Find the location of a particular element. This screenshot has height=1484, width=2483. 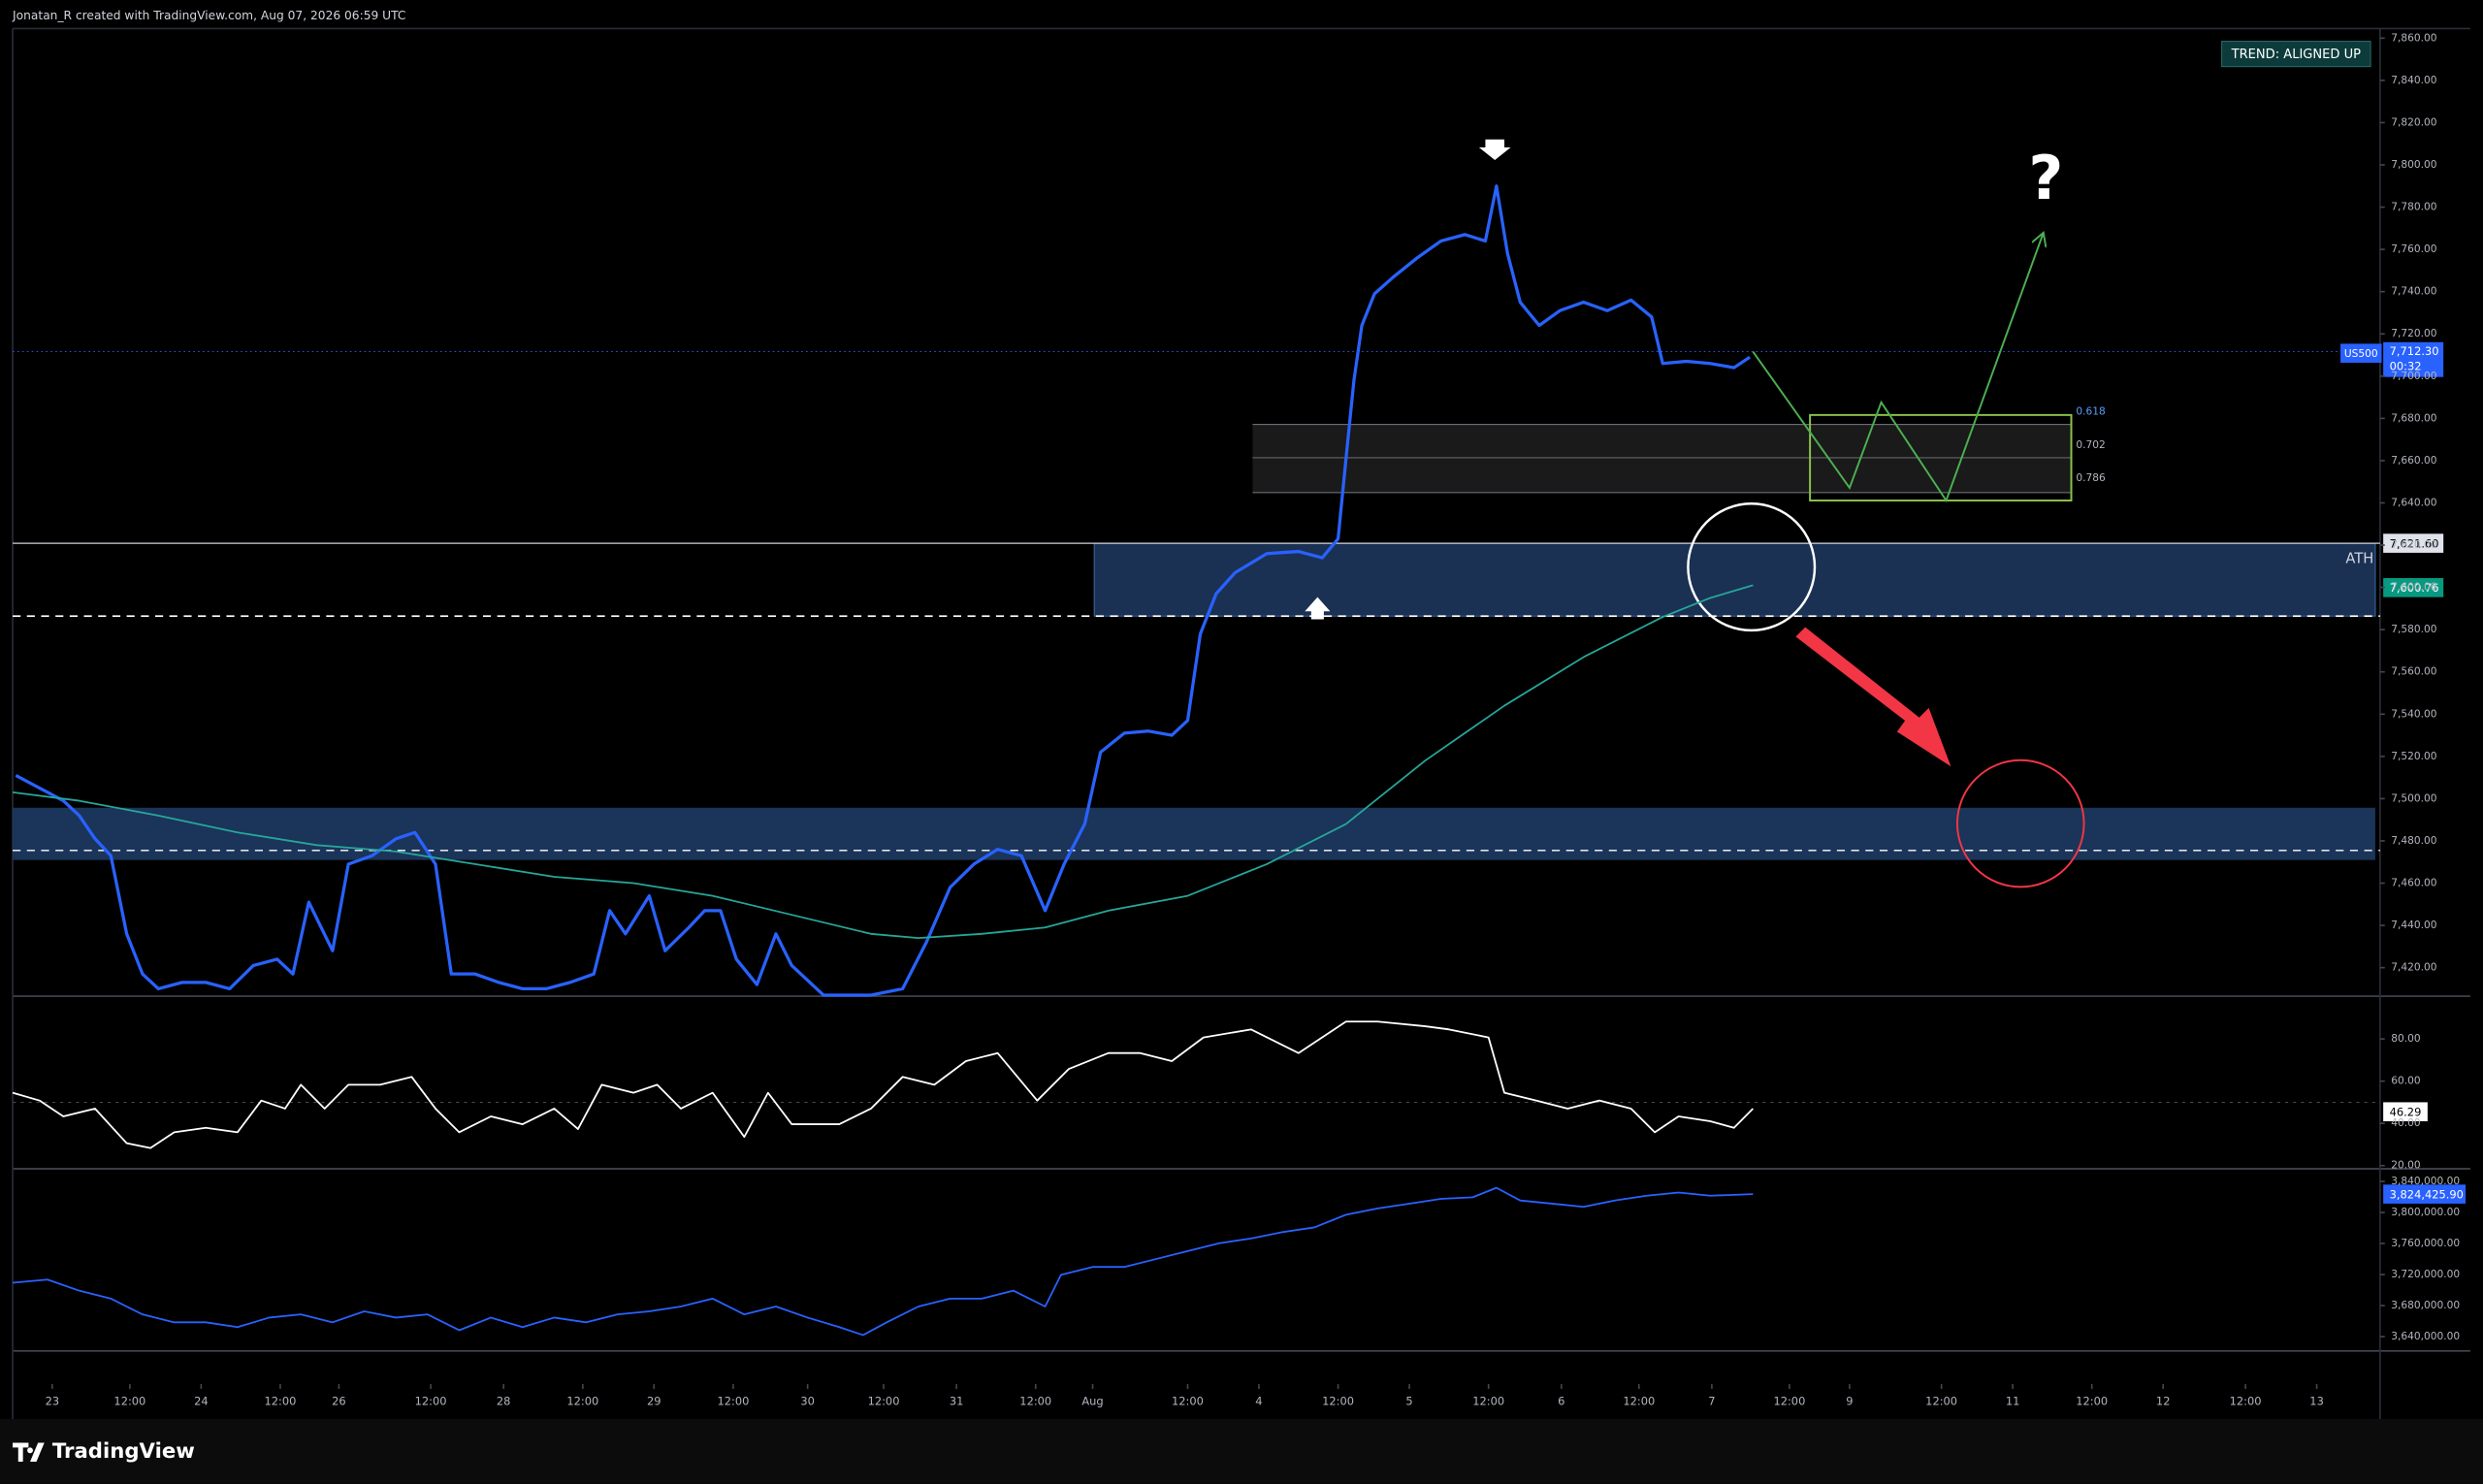

x-tick-label: 4 is located at coordinates (1258, 1400).